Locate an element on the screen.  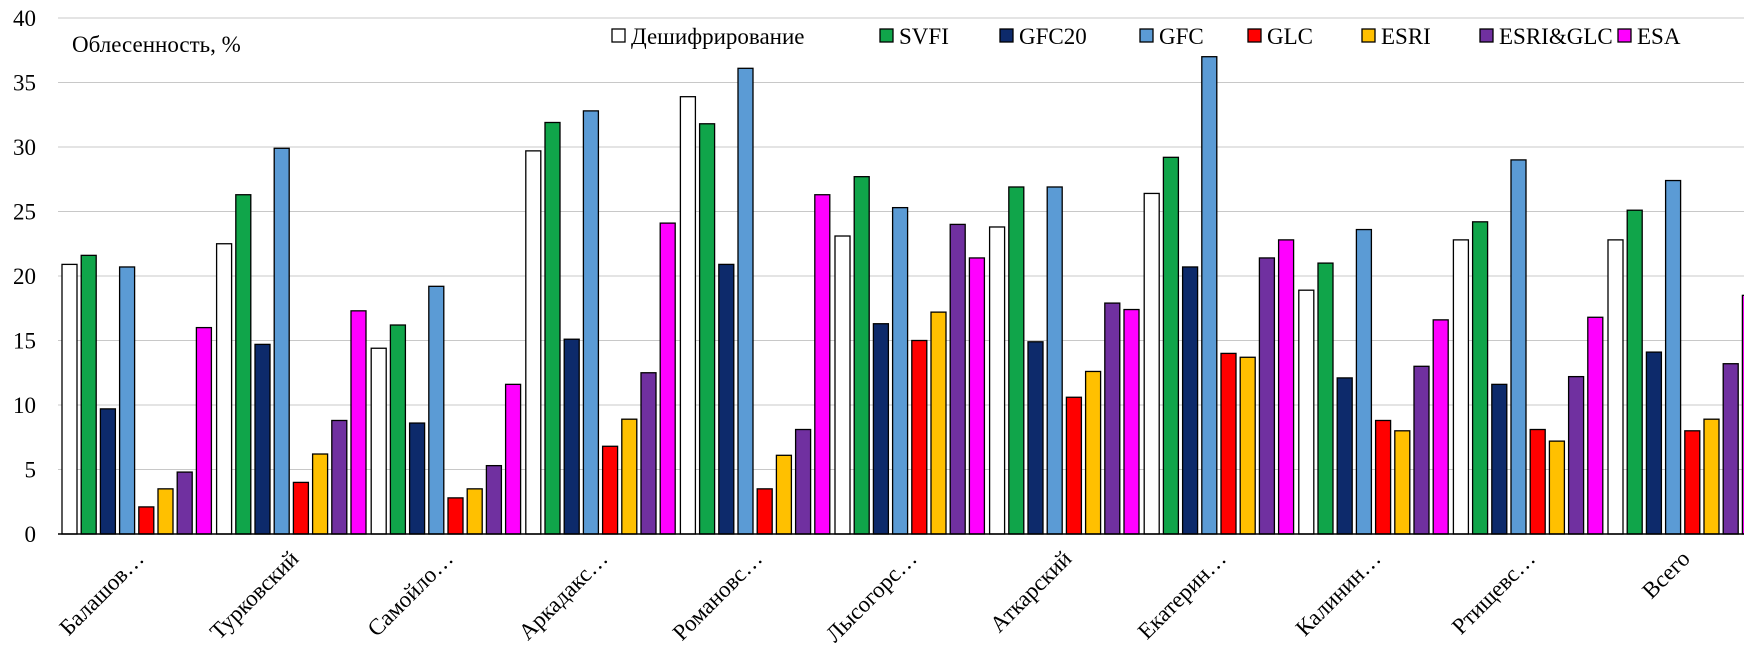
legend-item: ESRI&GLC is located at coordinates (1546, 36).